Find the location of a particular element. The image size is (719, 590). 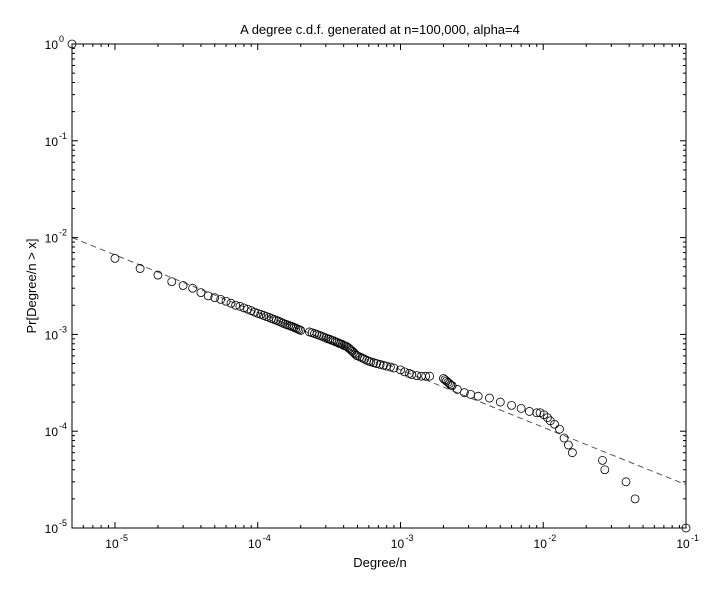

y-tick-exponent: 0 is located at coordinates (61, 39).